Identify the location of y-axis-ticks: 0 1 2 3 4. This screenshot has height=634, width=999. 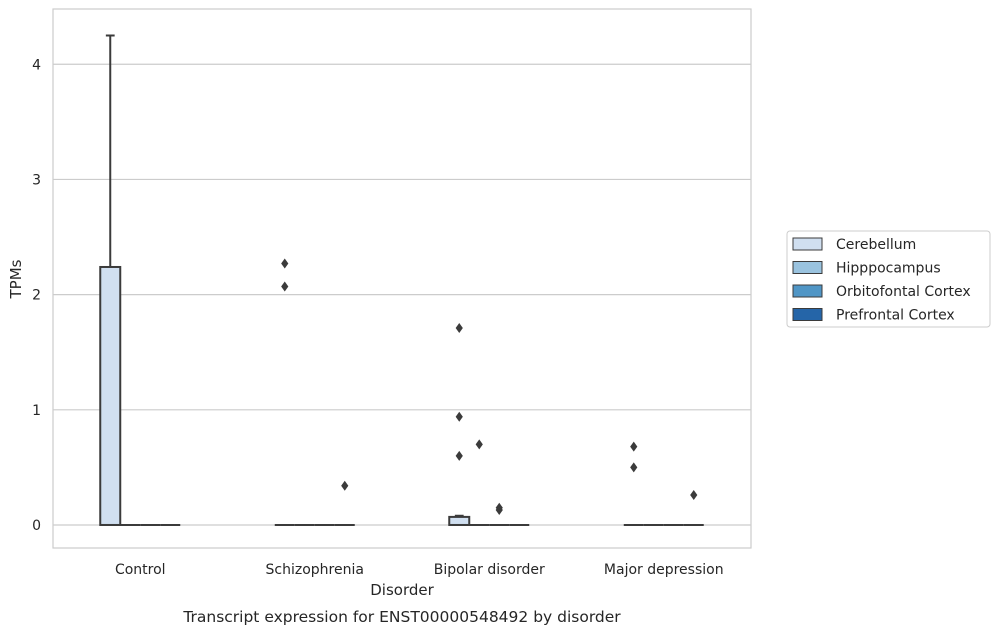
(36, 295).